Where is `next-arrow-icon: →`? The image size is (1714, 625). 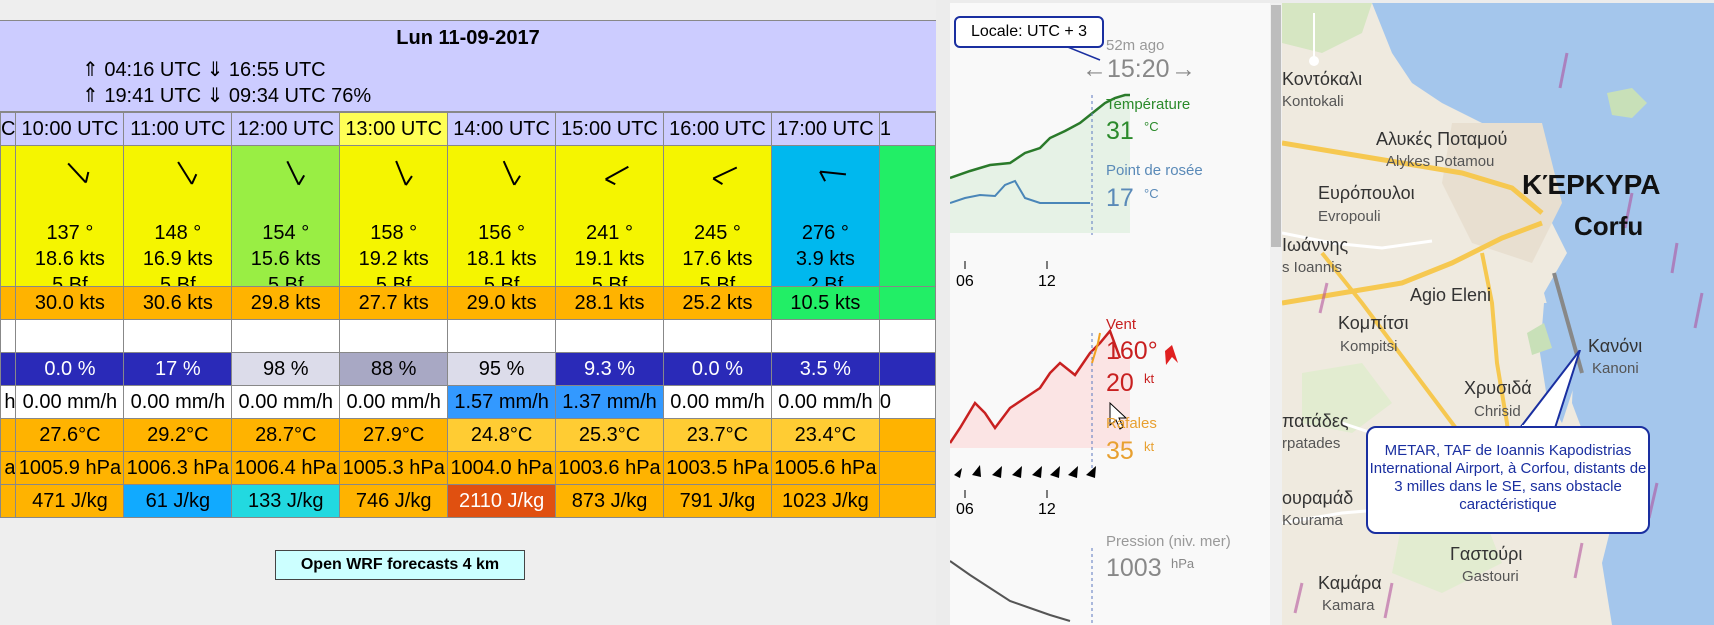 next-arrow-icon: → is located at coordinates (1183, 69).